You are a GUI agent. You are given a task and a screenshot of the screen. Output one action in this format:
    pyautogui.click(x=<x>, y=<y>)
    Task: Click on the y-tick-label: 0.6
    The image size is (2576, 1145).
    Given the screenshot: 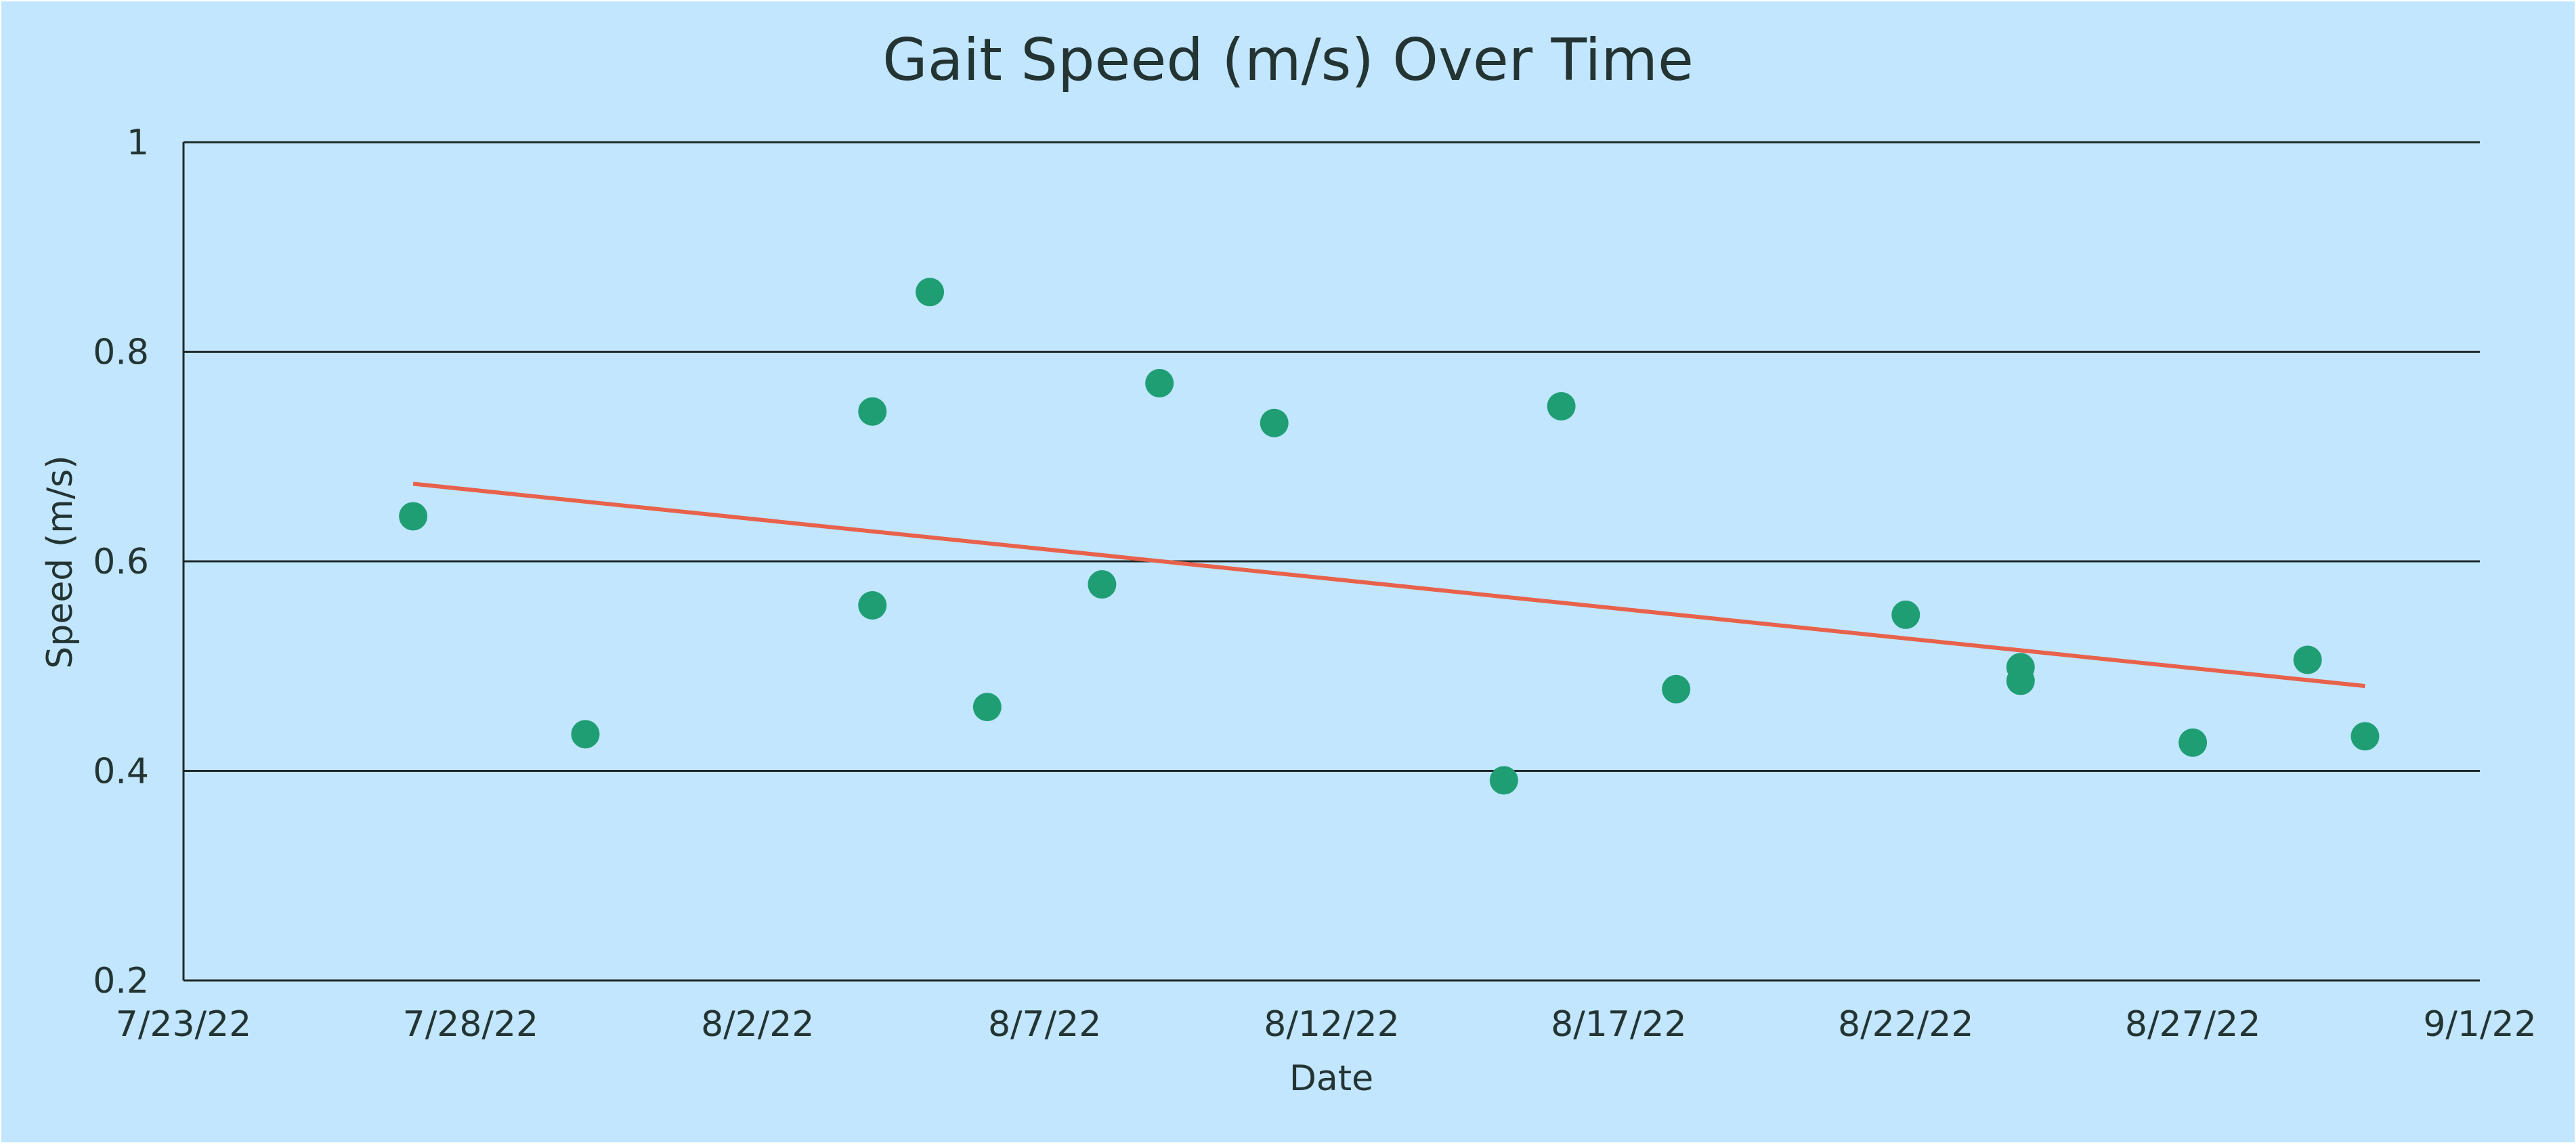 What is the action you would take?
    pyautogui.click(x=121, y=562)
    